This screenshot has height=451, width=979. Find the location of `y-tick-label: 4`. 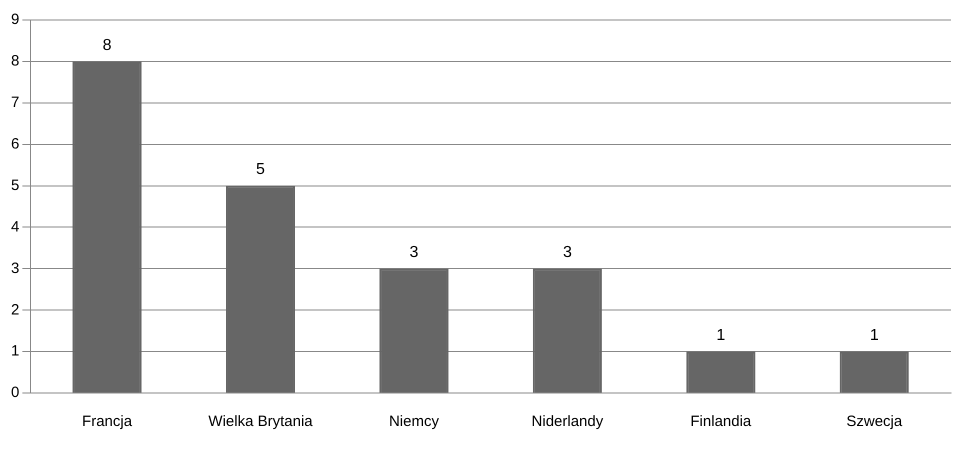

y-tick-label: 4 is located at coordinates (15, 227).